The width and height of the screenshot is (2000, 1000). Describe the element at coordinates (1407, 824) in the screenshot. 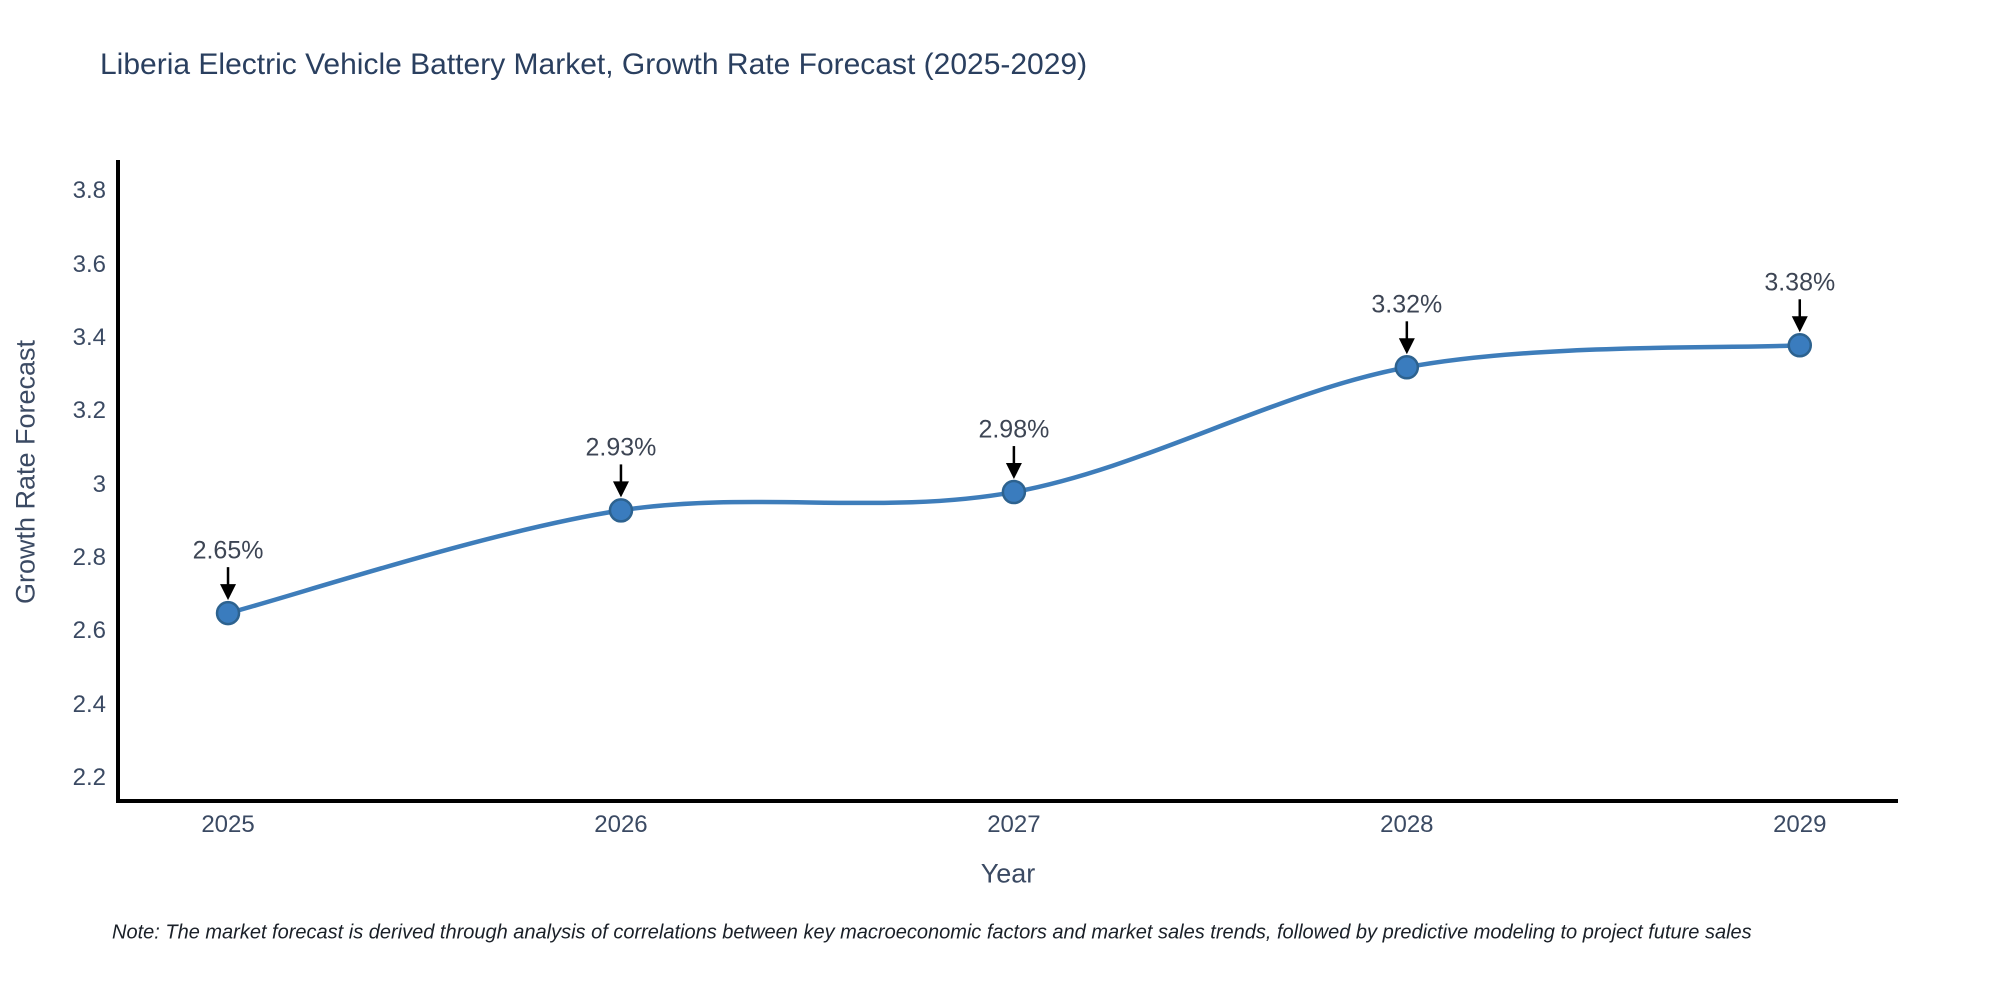

I see `x-tick-label: 2028` at that location.